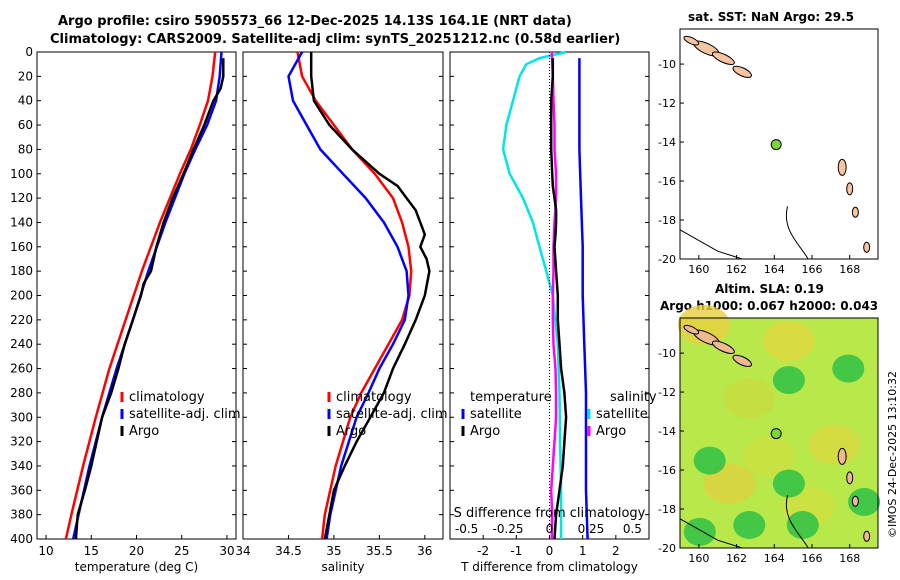  Describe the element at coordinates (483, 551) in the screenshot. I see `x-tick-label: -2` at that location.